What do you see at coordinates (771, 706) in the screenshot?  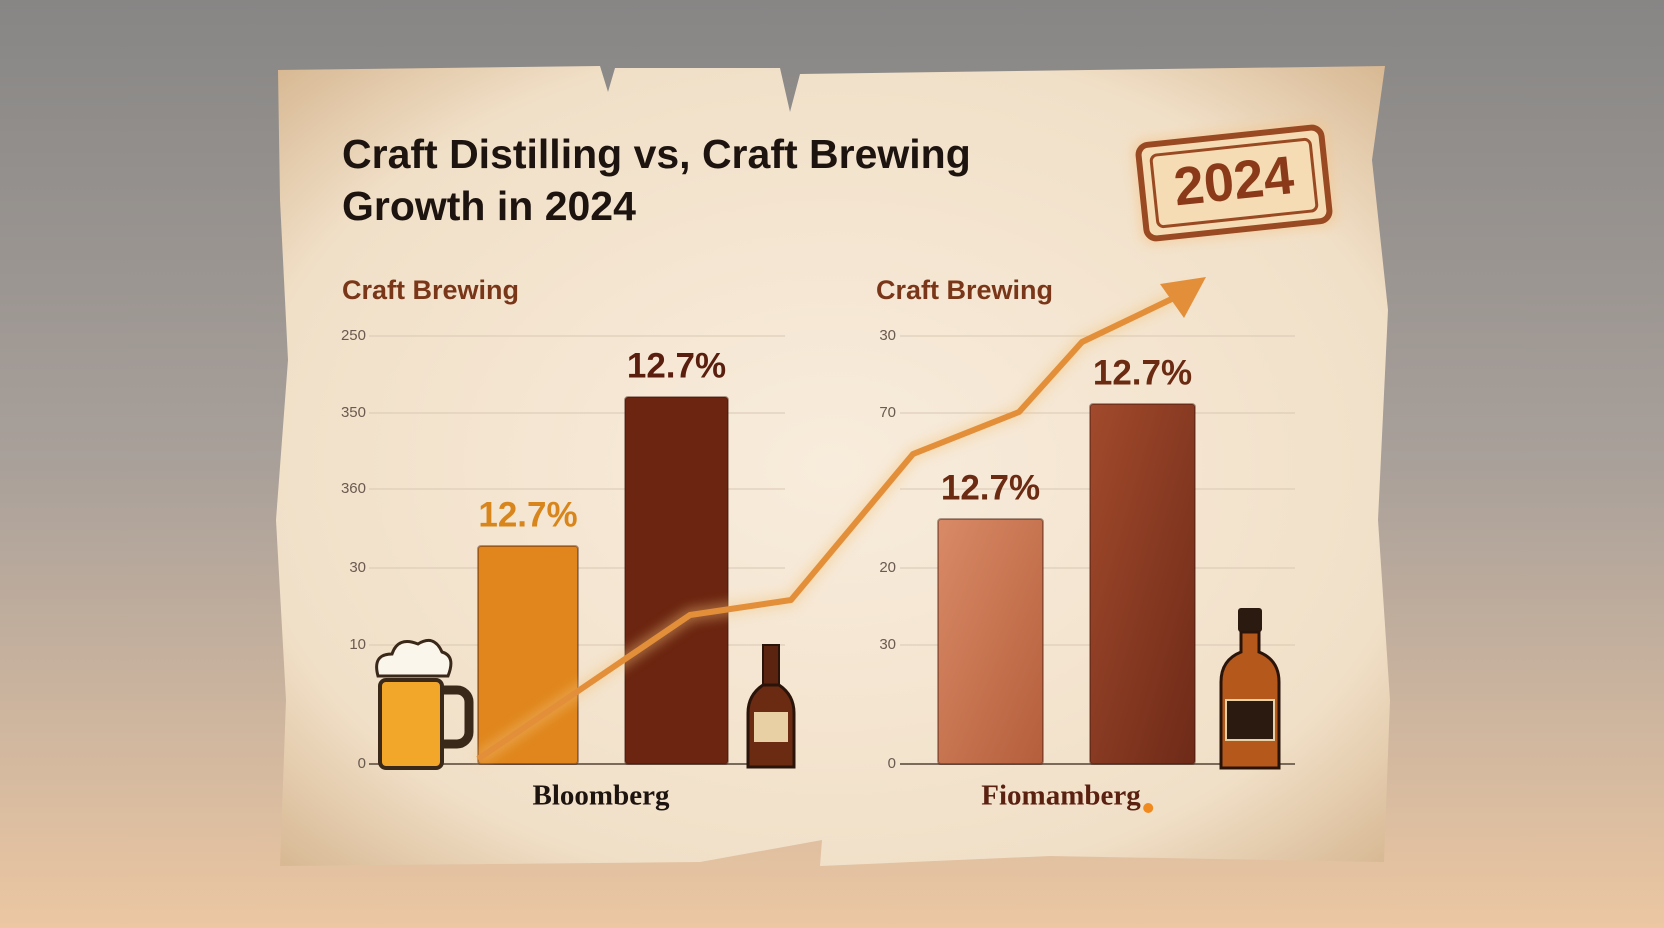 I see `beer-bottle` at bounding box center [771, 706].